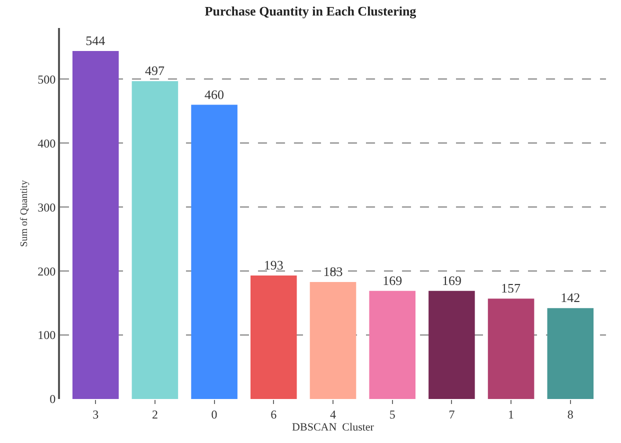 The height and width of the screenshot is (443, 621). Describe the element at coordinates (511, 414) in the screenshot. I see `x-tick-label: 1` at that location.